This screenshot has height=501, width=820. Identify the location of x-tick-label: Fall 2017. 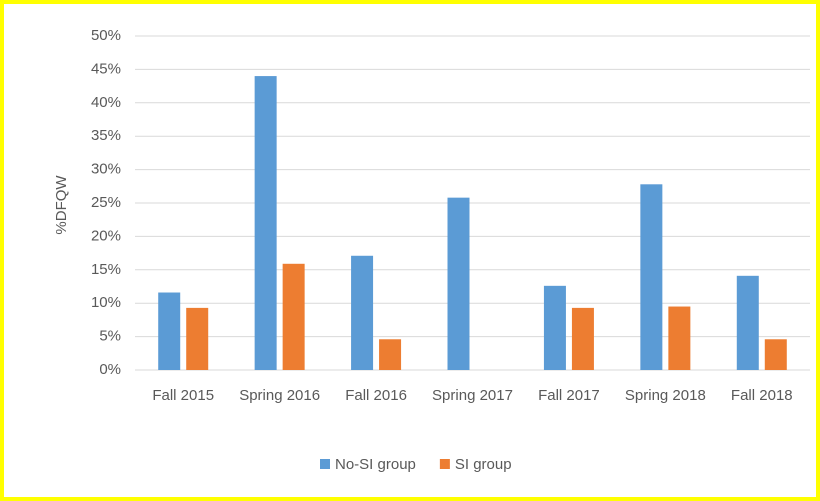
(569, 395).